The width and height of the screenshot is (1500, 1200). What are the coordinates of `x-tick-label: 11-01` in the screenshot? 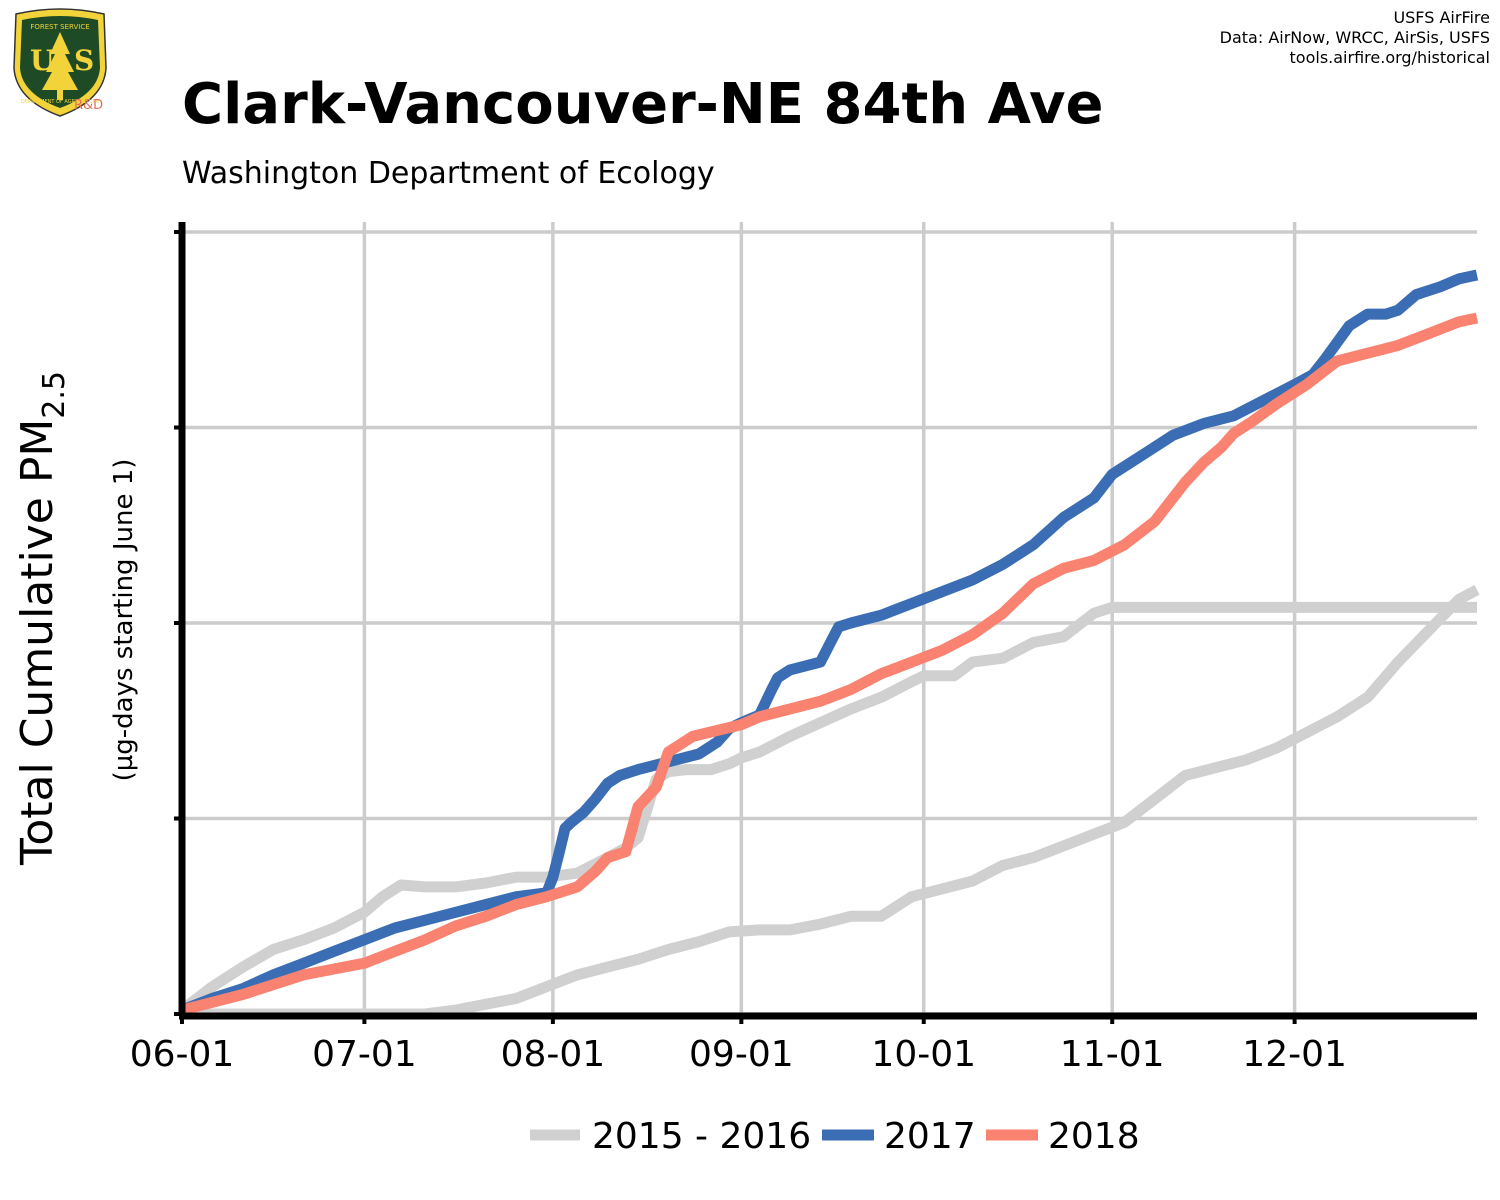 It's located at (1112, 1054).